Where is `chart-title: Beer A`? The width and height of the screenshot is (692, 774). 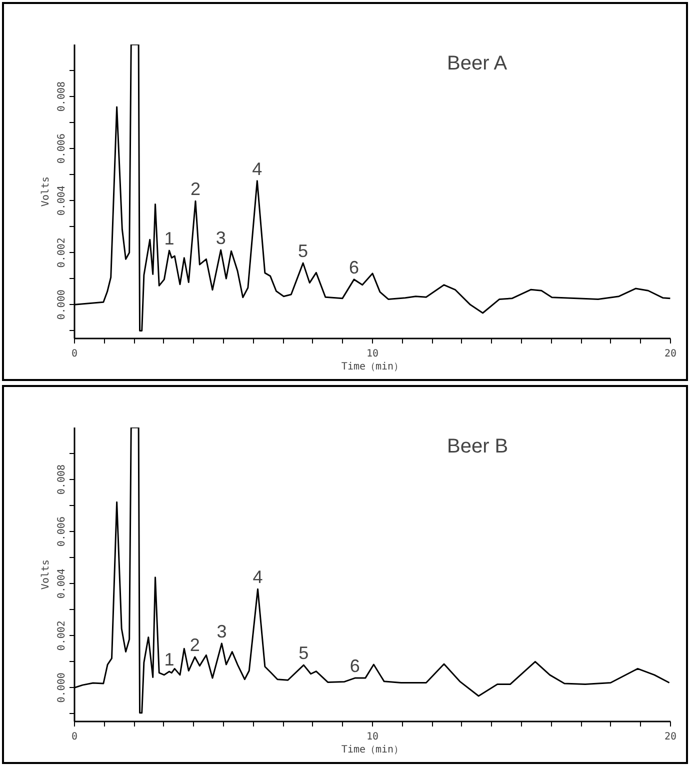 chart-title: Beer A is located at coordinates (477, 63).